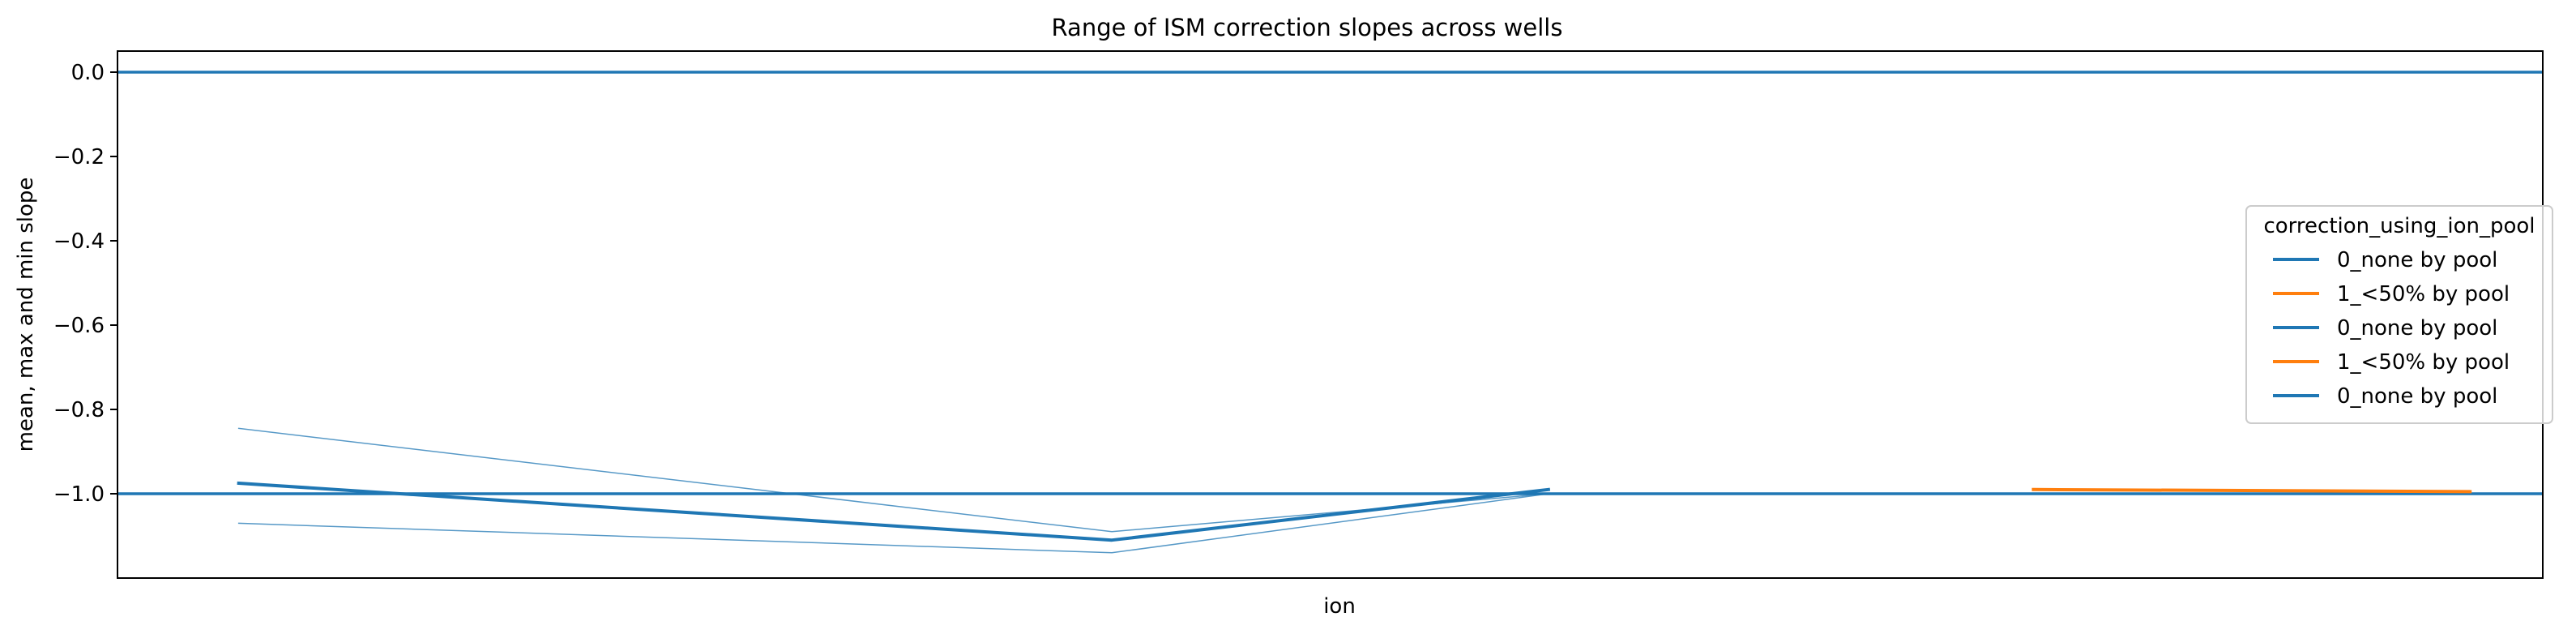 The image size is (2576, 634). I want to click on legend-box, so click(2399, 314).